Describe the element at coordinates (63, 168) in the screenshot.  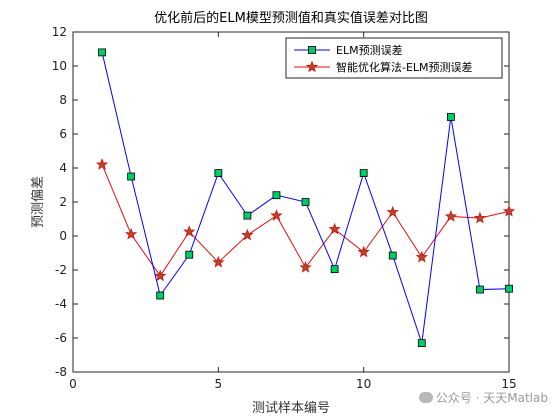
I see `y-tick-label: 4` at that location.